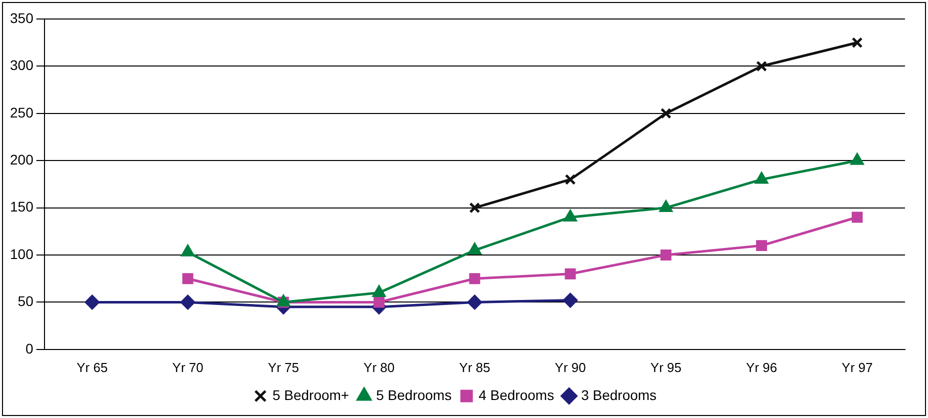  Describe the element at coordinates (22, 206) in the screenshot. I see `y-tick-label: 150` at that location.